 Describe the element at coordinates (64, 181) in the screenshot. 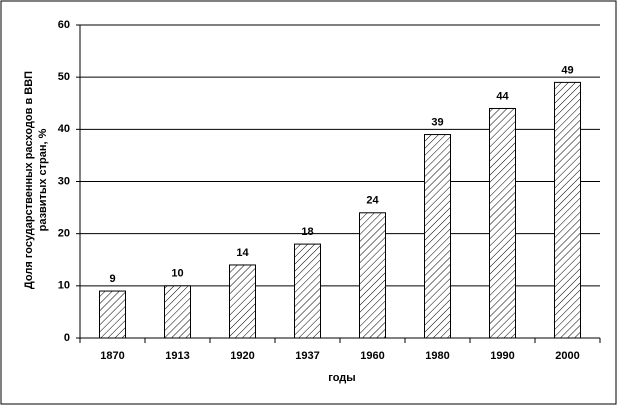

I see `y-tick-label: 30` at that location.